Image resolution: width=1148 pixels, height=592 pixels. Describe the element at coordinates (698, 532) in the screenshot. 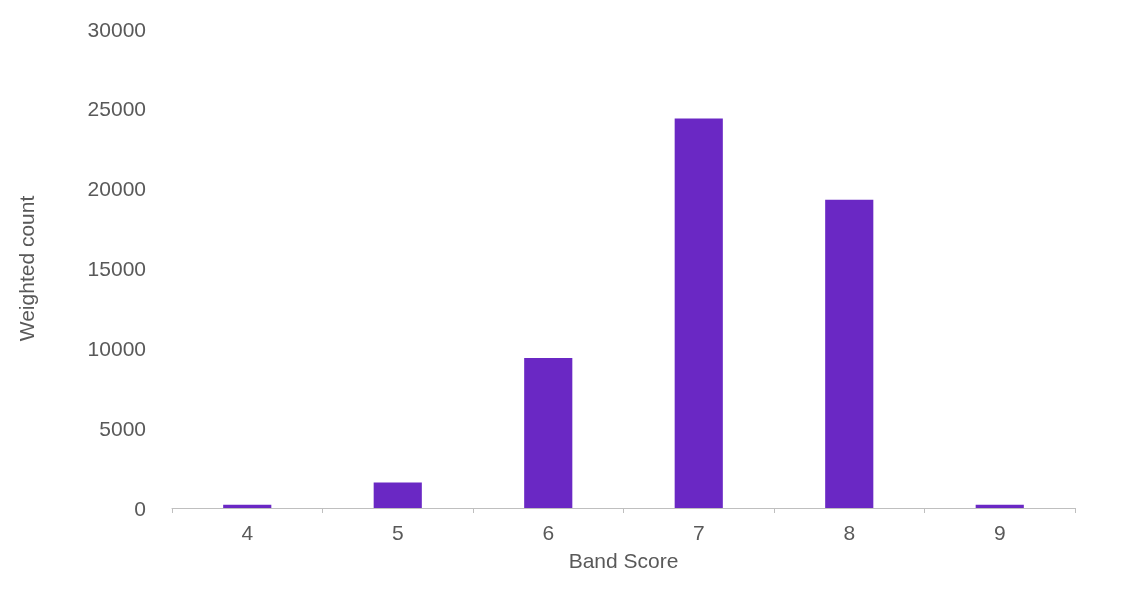

I see `x-tick-label: 7` at that location.